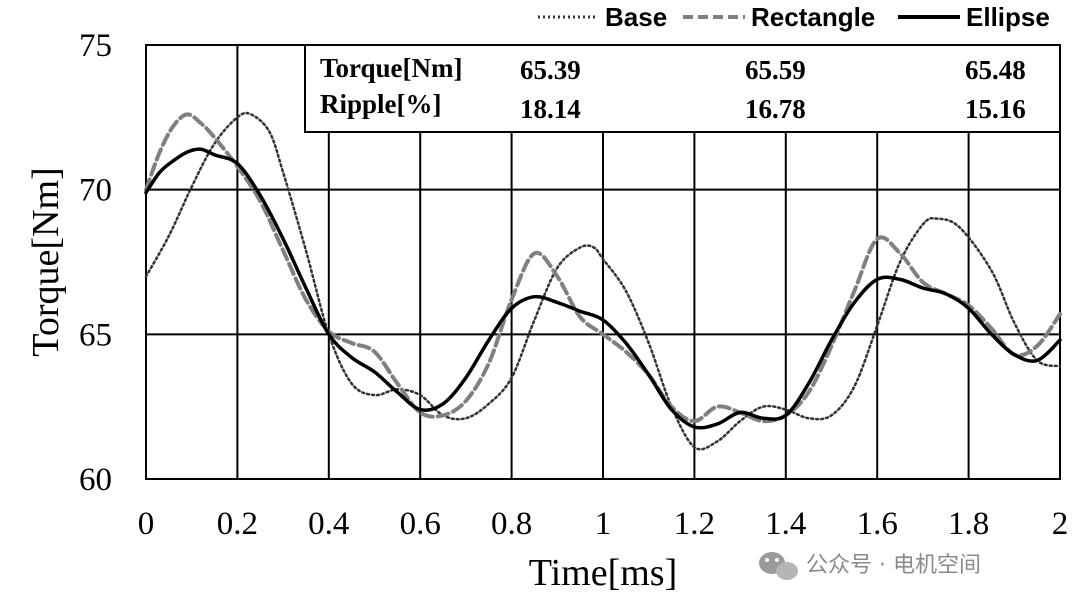  I want to click on x-tick-label: 1.8, so click(968, 524).